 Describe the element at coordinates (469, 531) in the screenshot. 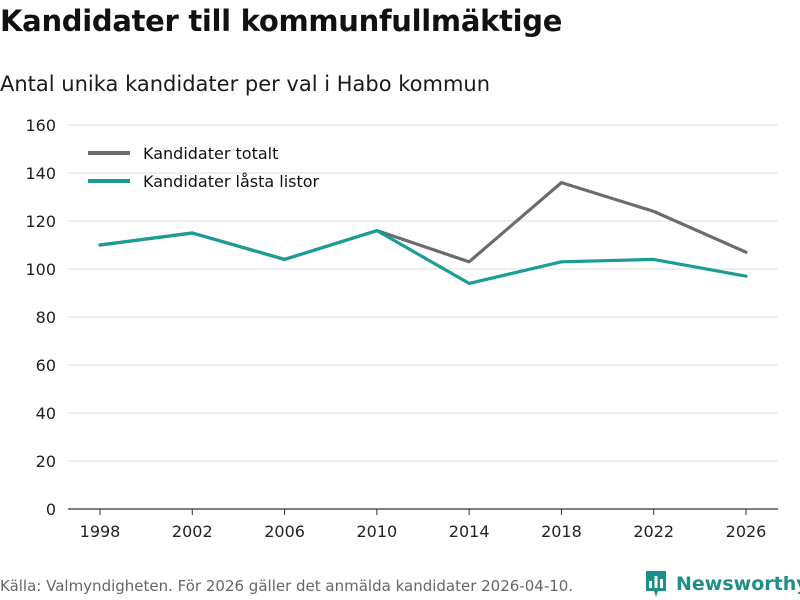

I see `x-tick-label-2014: 2014` at that location.